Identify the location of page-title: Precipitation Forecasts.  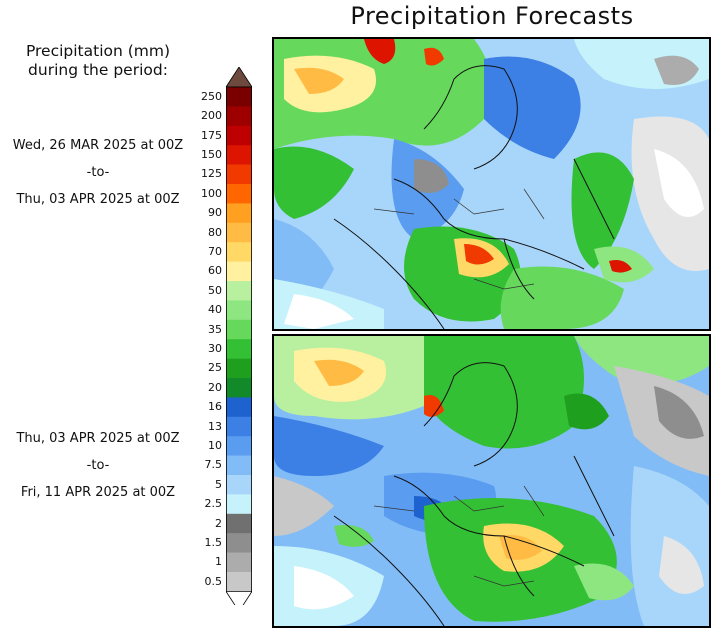
(492, 16).